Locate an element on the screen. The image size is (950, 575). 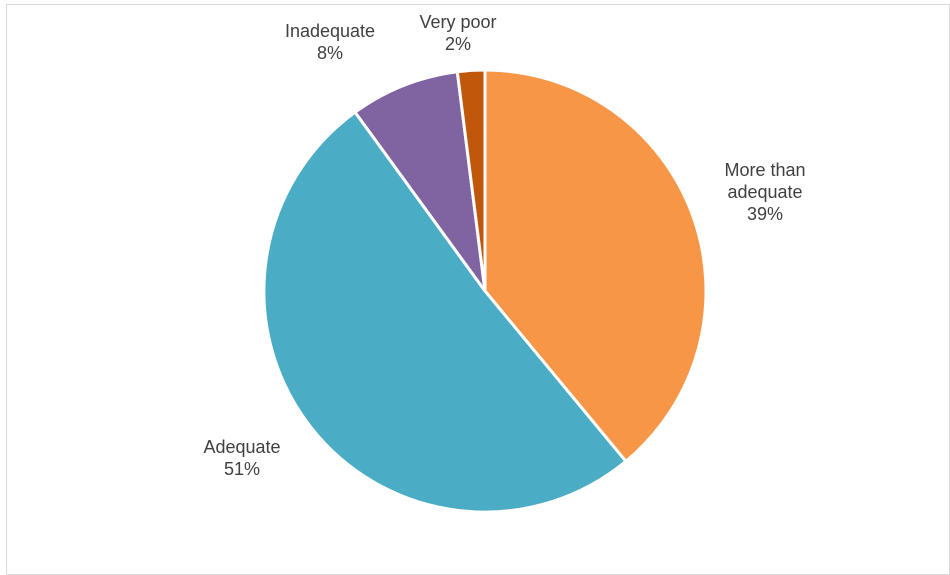
data-label-very-poor: Very poor 2% is located at coordinates (457, 33).